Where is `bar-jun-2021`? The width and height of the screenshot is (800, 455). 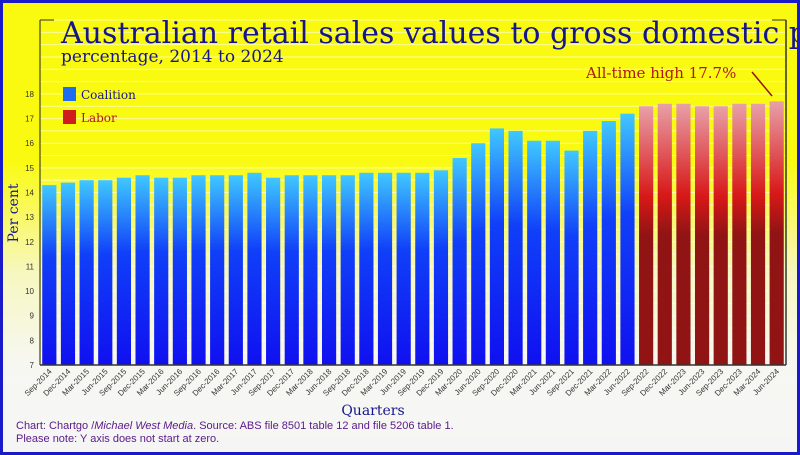
bar-jun-2021 is located at coordinates (552, 252).